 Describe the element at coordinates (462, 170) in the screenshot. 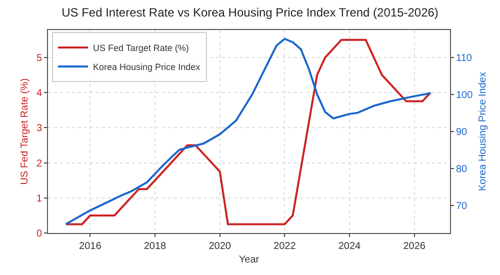

I see `y2-tick-label: 80` at that location.